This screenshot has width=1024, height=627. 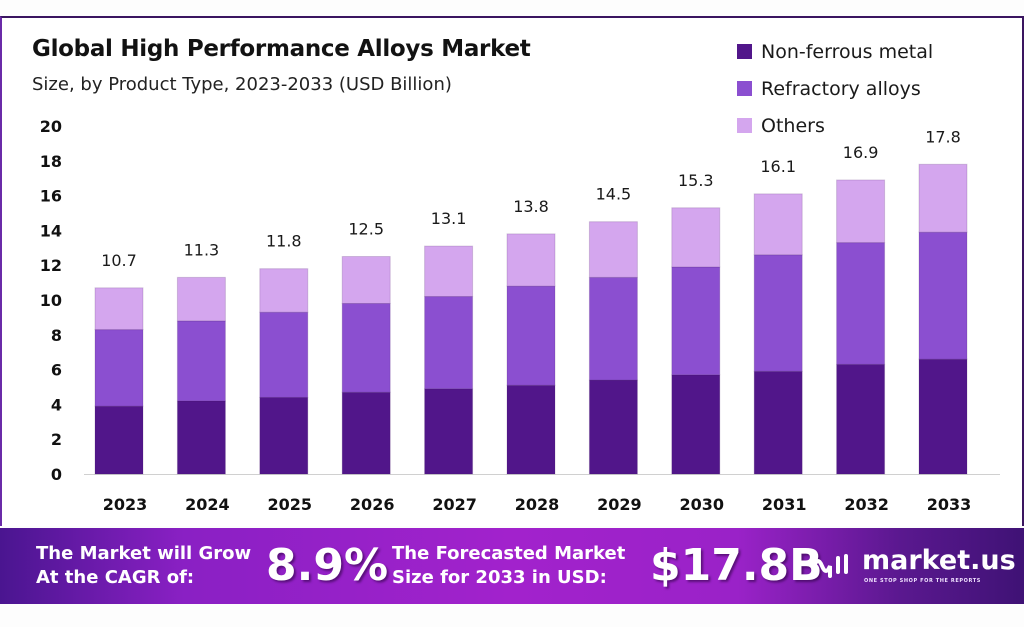 What do you see at coordinates (51, 265) in the screenshot?
I see `y-tick-label: 12` at bounding box center [51, 265].